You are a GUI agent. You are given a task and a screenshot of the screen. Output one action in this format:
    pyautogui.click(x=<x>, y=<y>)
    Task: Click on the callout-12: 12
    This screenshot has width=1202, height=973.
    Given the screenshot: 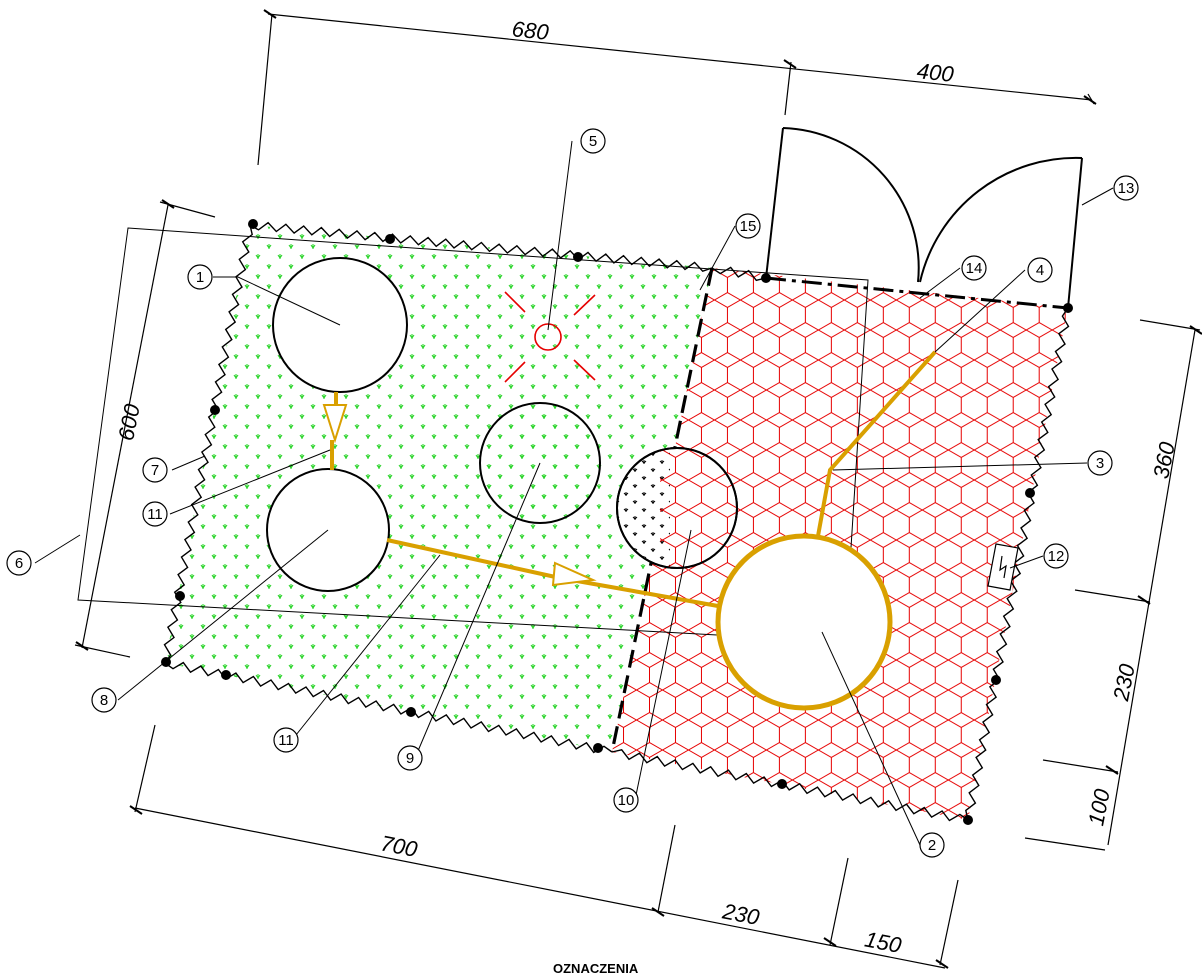 What is the action you would take?
    pyautogui.click(x=1056, y=556)
    